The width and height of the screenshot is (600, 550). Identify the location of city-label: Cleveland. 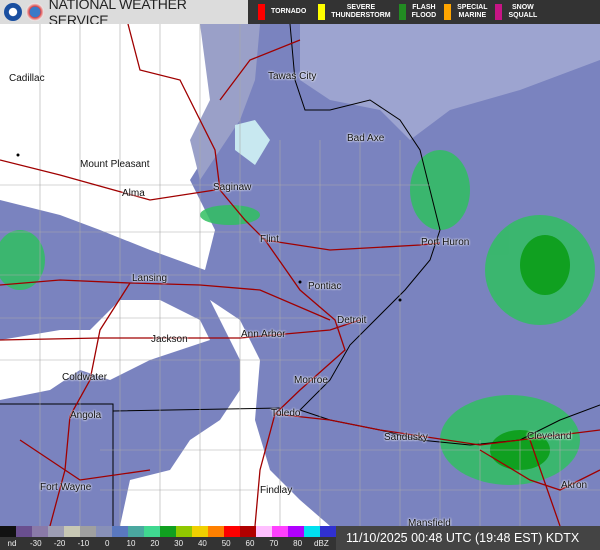
(549, 436).